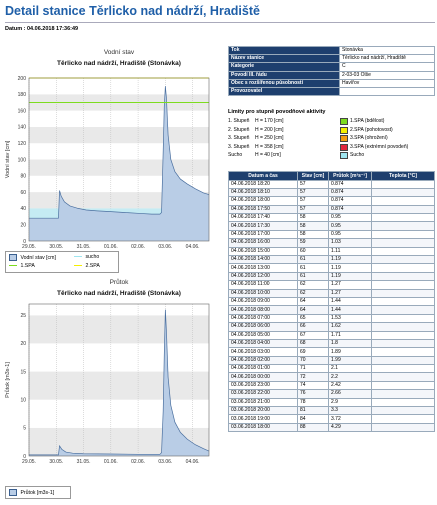 The image size is (437, 505). Describe the element at coordinates (220, 22) in the screenshot. I see `title-divider` at that location.